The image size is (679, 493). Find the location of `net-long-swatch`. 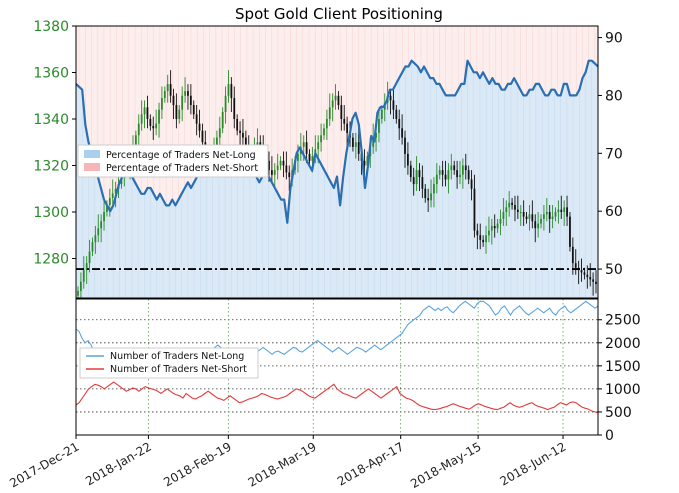

net-long-swatch is located at coordinates (92, 154).